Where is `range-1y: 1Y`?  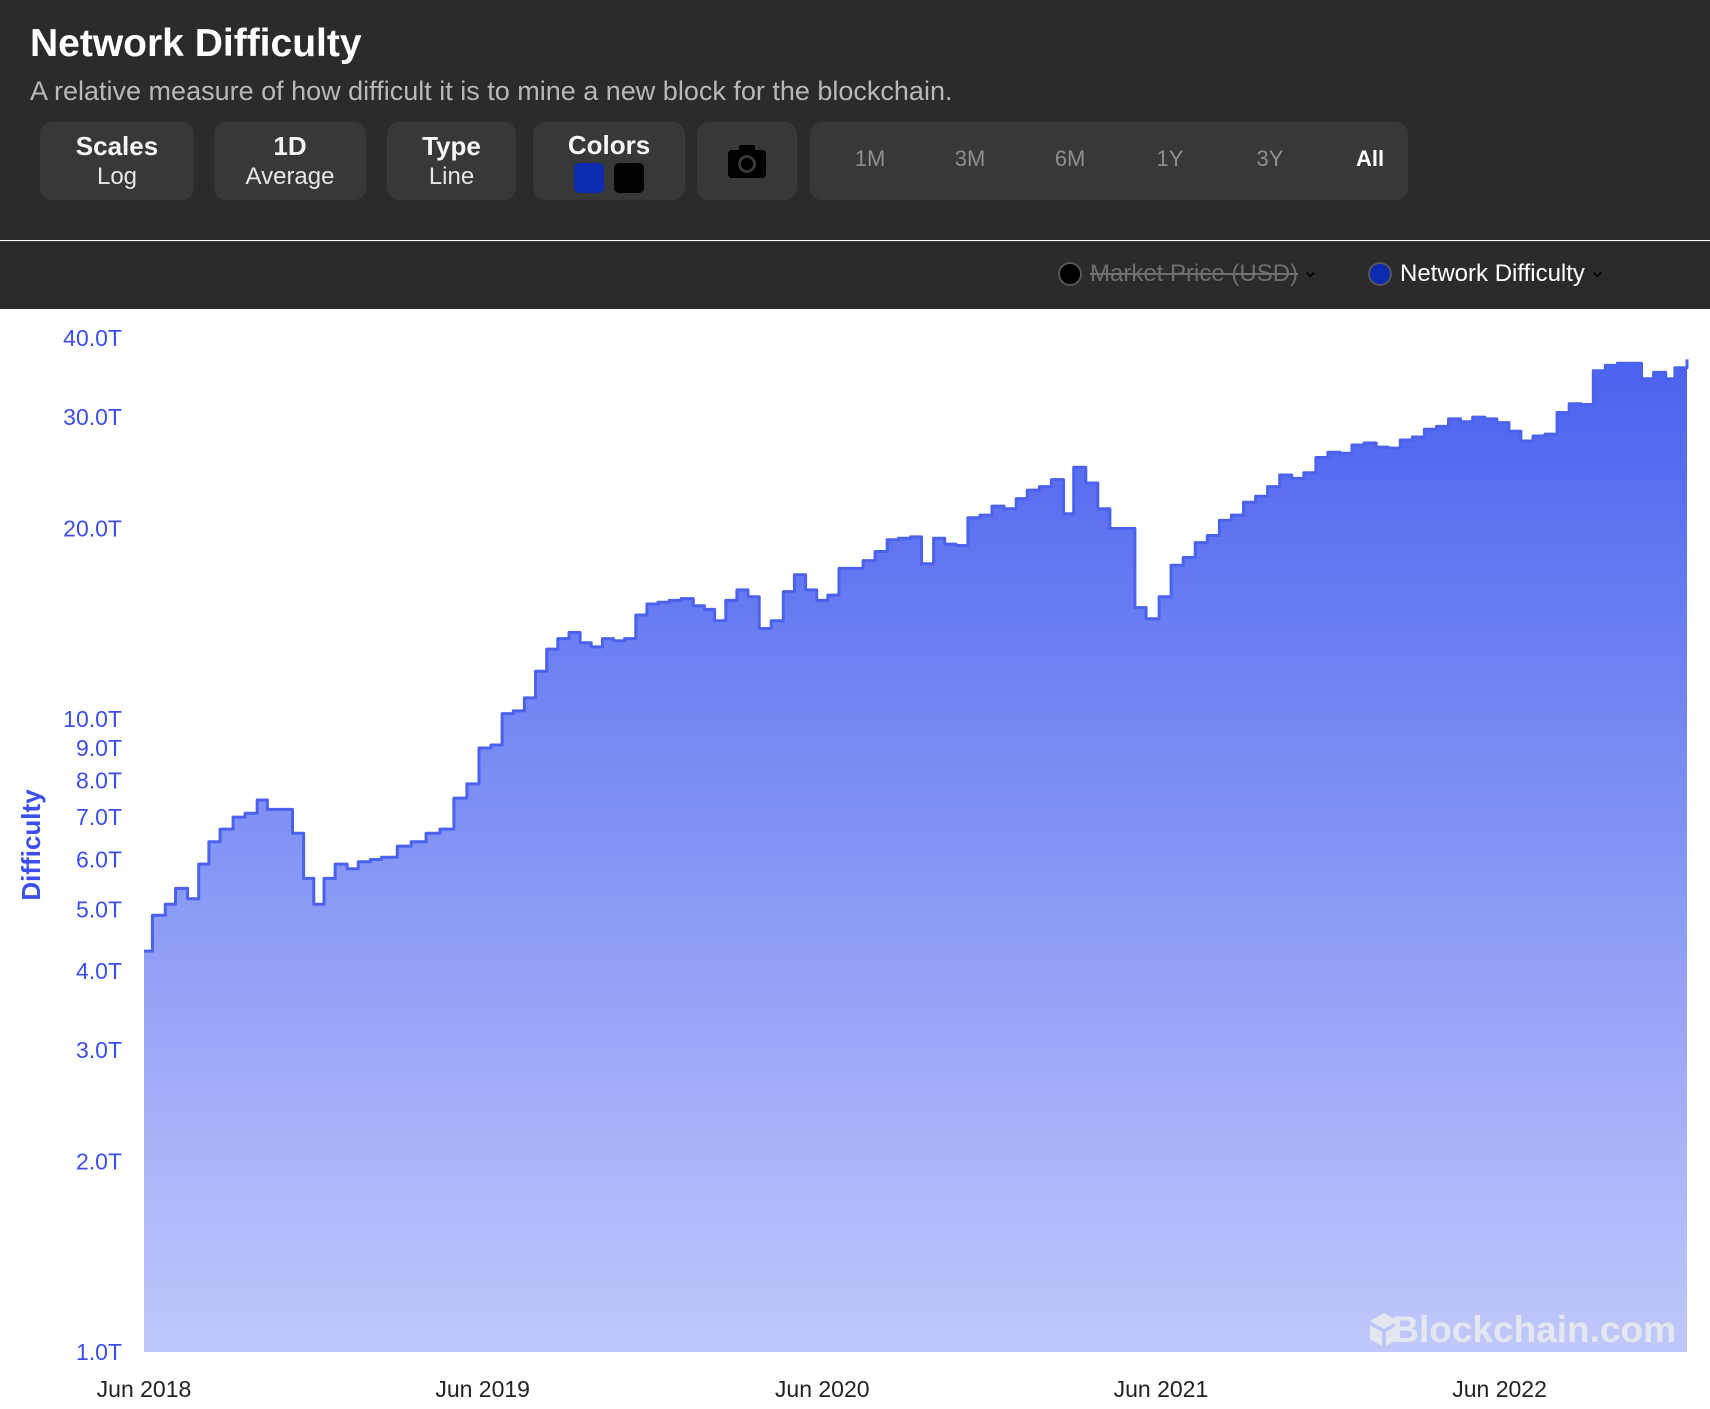
range-1y: 1Y is located at coordinates (1170, 158).